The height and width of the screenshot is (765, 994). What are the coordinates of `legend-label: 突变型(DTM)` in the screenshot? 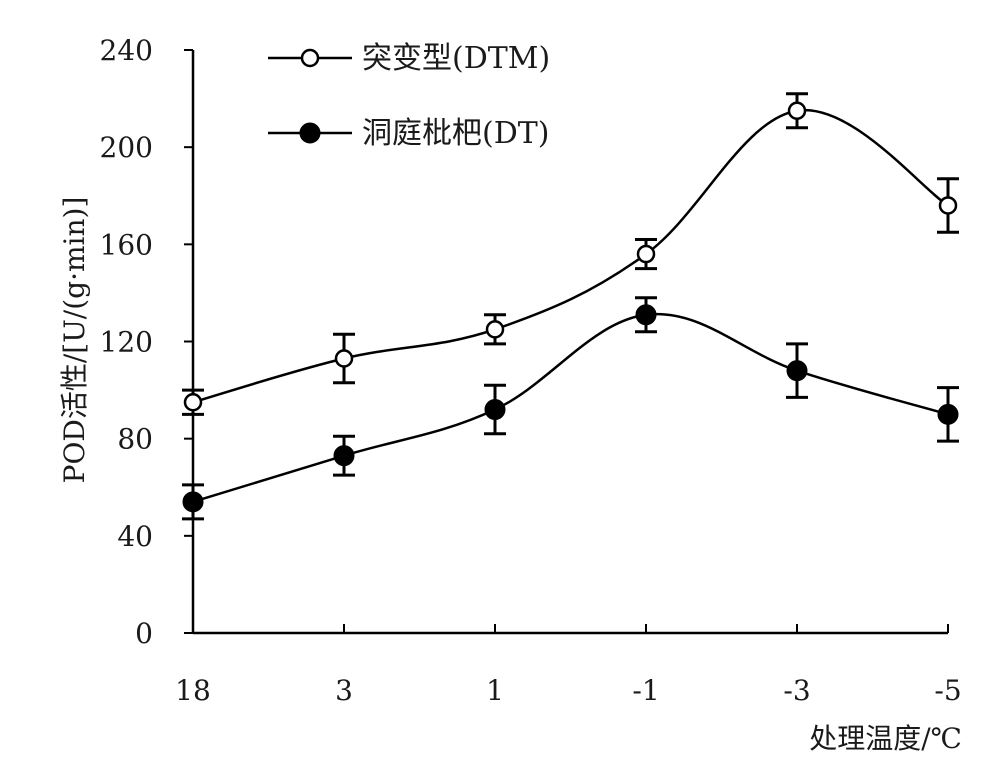 It's located at (456, 58).